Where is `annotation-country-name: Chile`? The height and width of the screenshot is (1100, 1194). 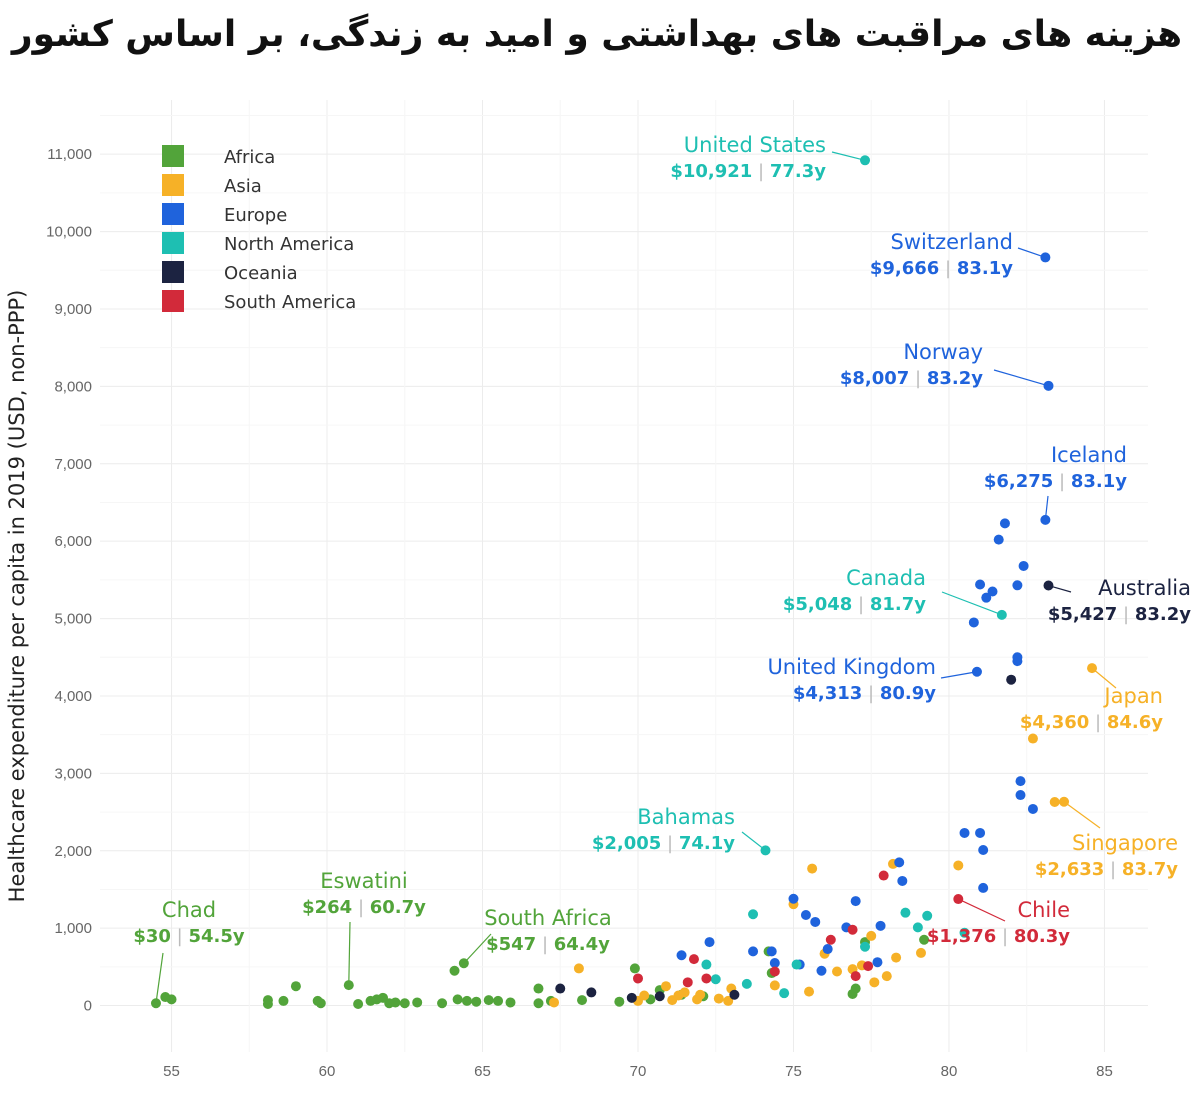
annotation-country-name: Chile is located at coordinates (1043, 910).